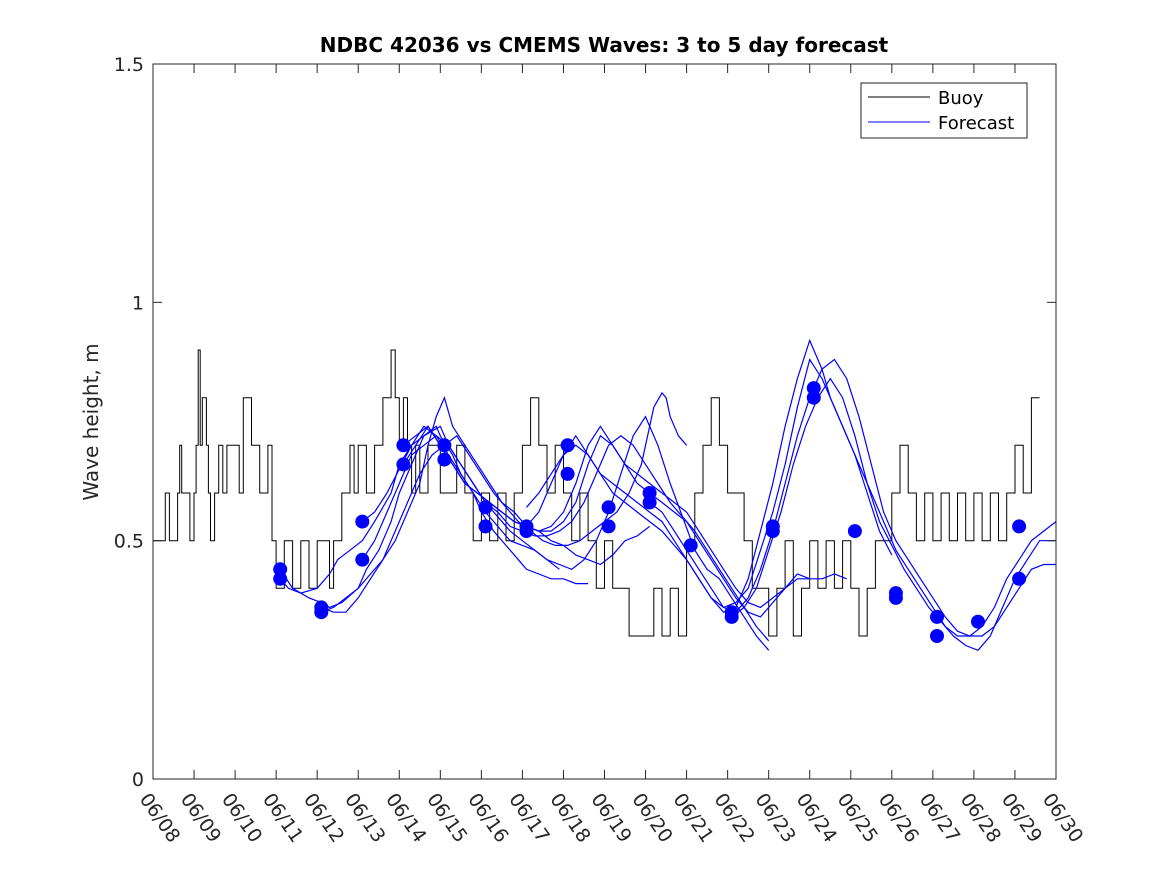 The height and width of the screenshot is (875, 1167). What do you see at coordinates (976, 123) in the screenshot?
I see `legend-forecast-label: Forecast` at bounding box center [976, 123].